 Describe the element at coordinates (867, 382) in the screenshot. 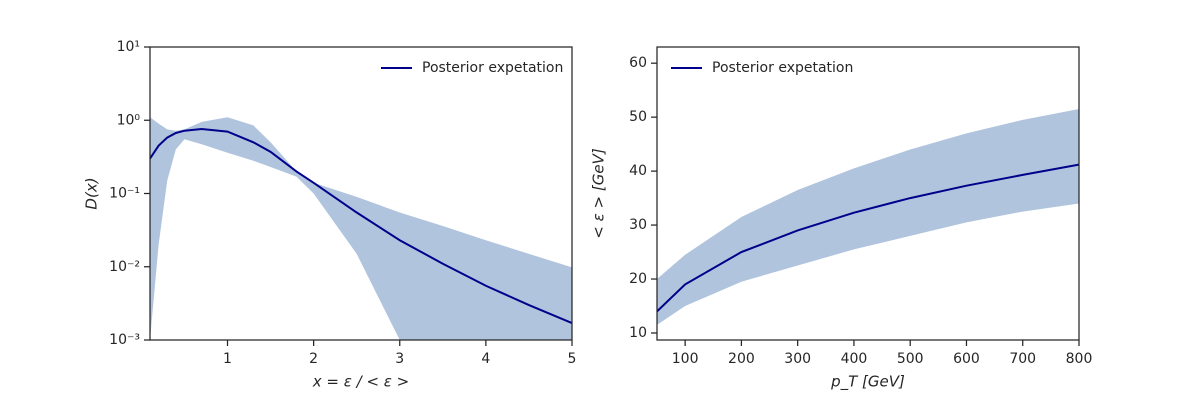

I see `x-axis-label: p_T [GeV]` at that location.